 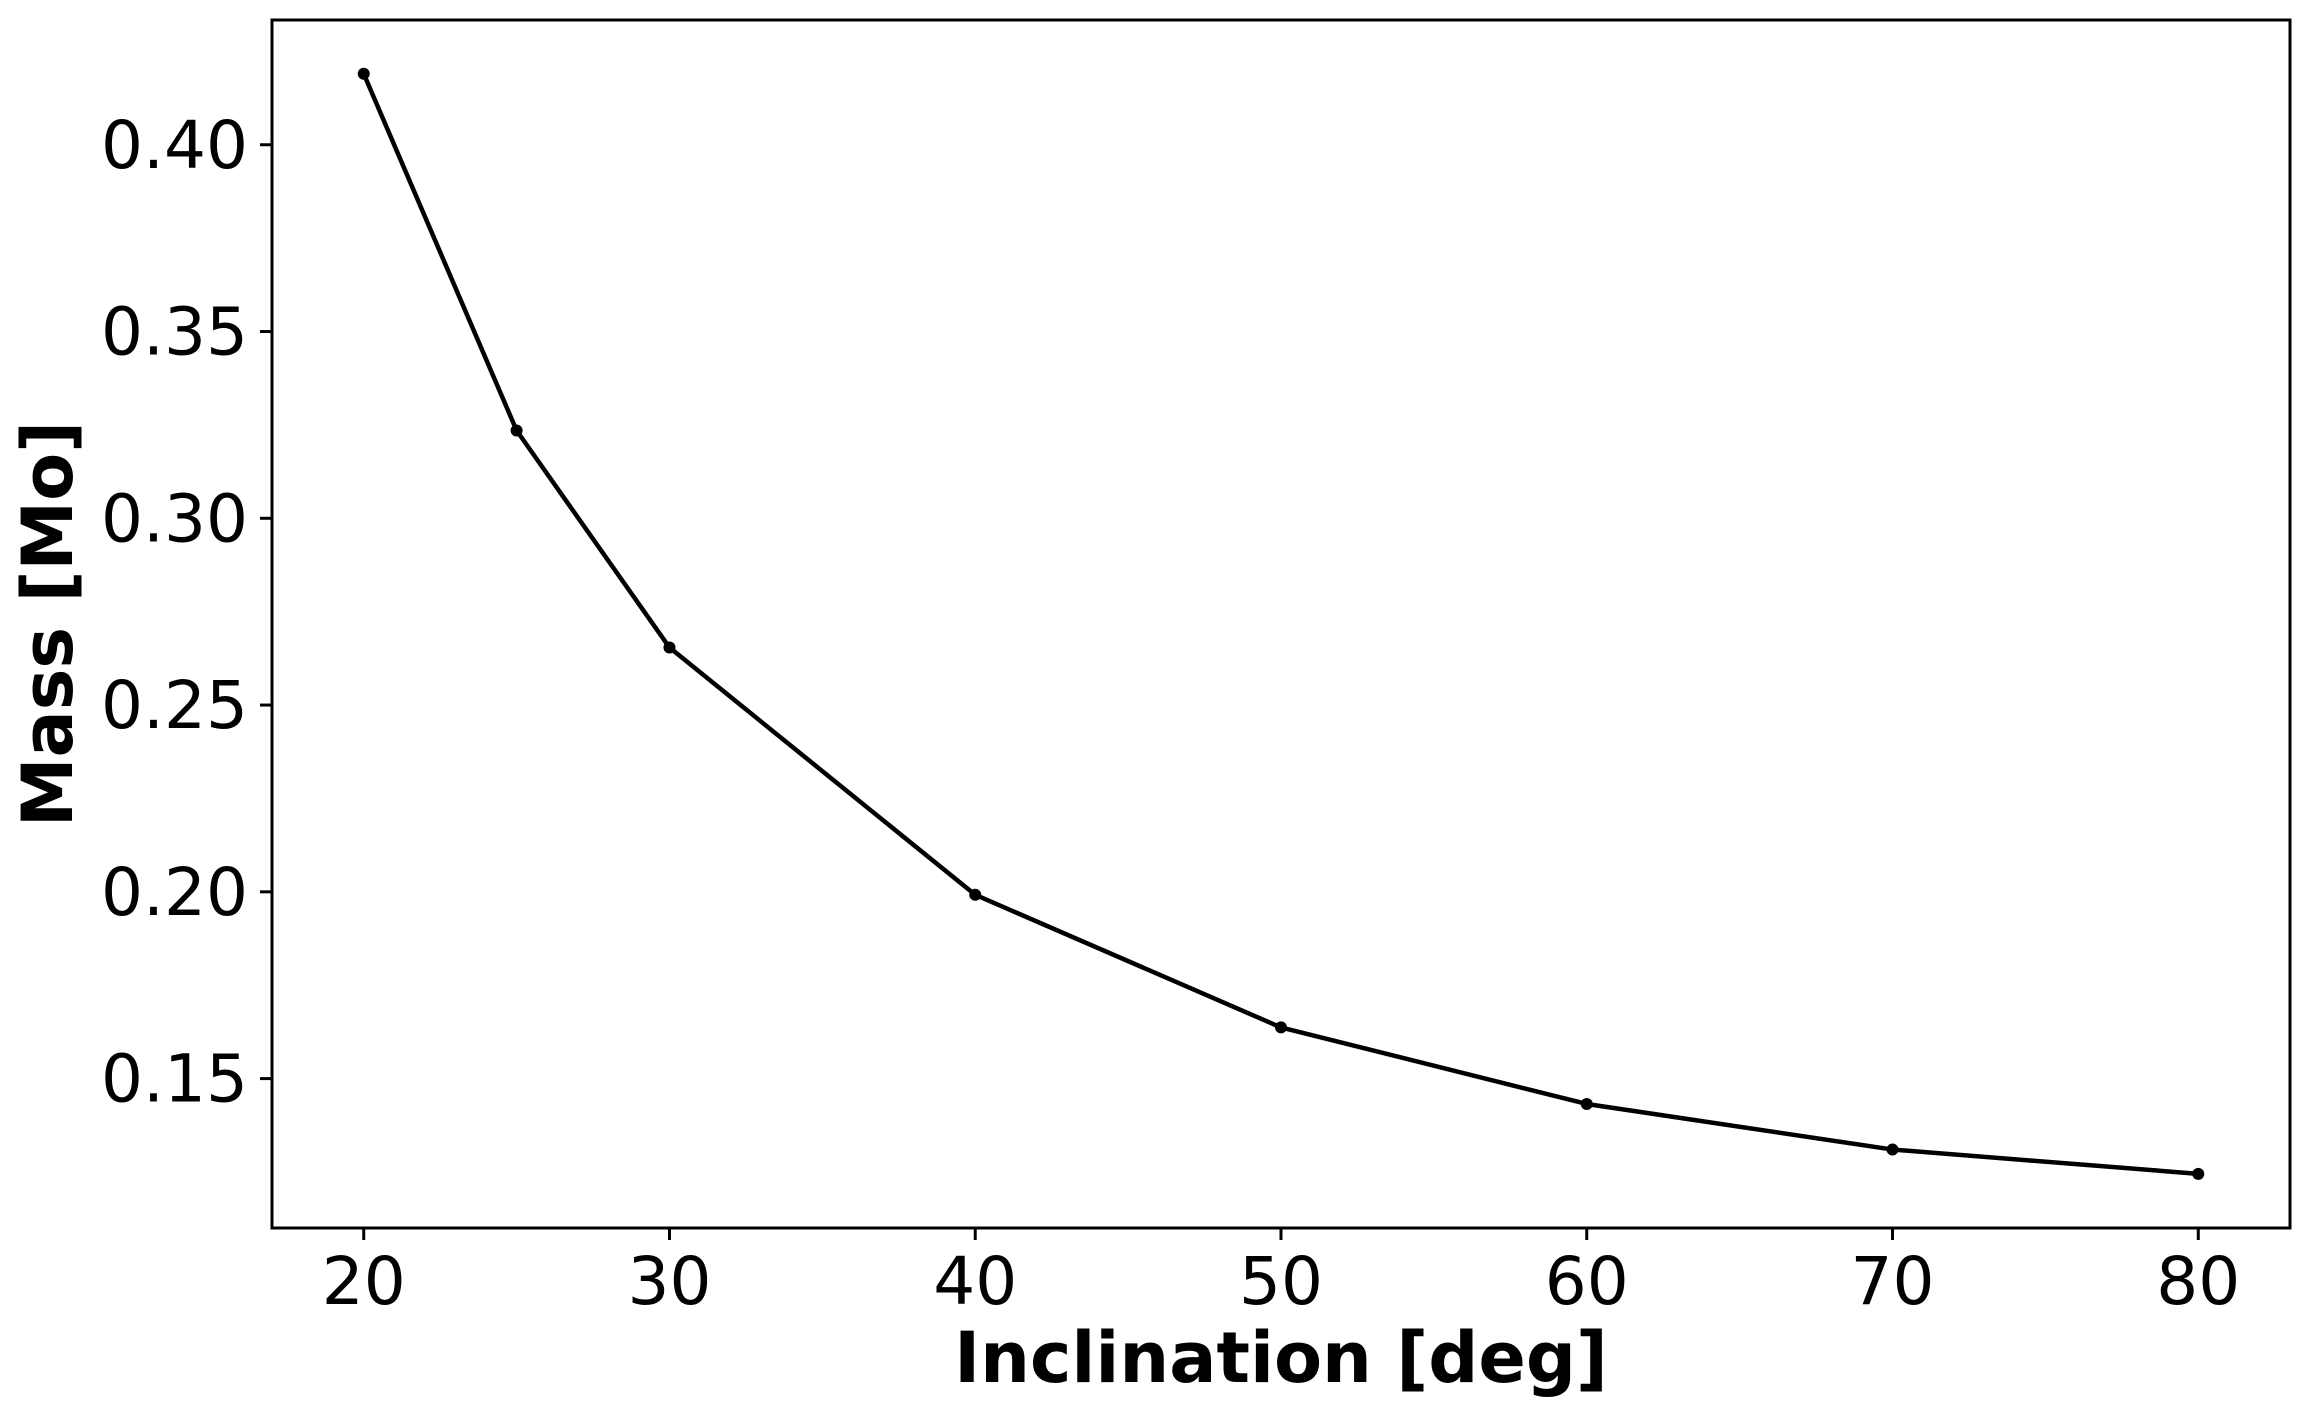 I want to click on x-tick-label: 60, so click(x=1587, y=1281).